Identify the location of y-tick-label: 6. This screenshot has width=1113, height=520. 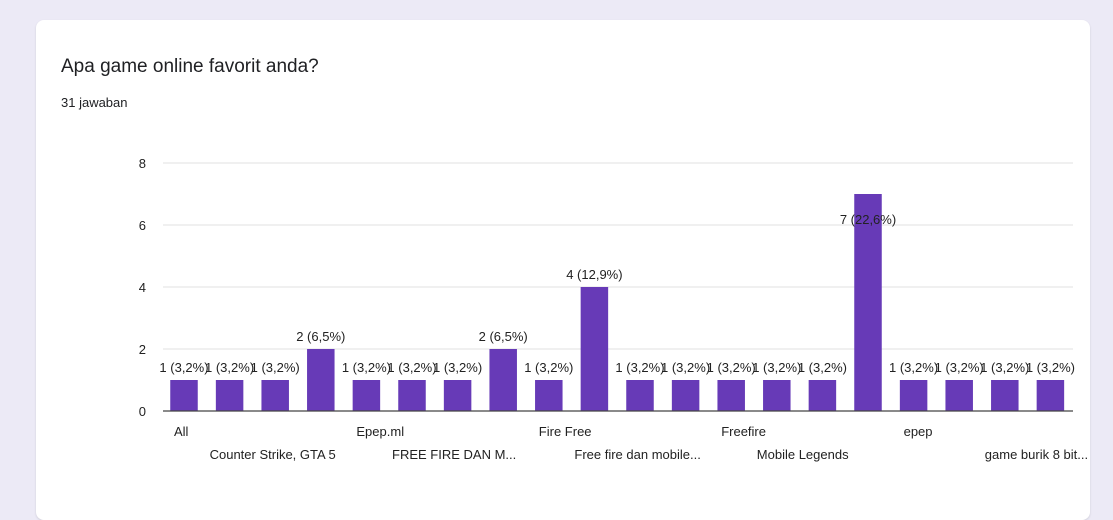
(142, 225).